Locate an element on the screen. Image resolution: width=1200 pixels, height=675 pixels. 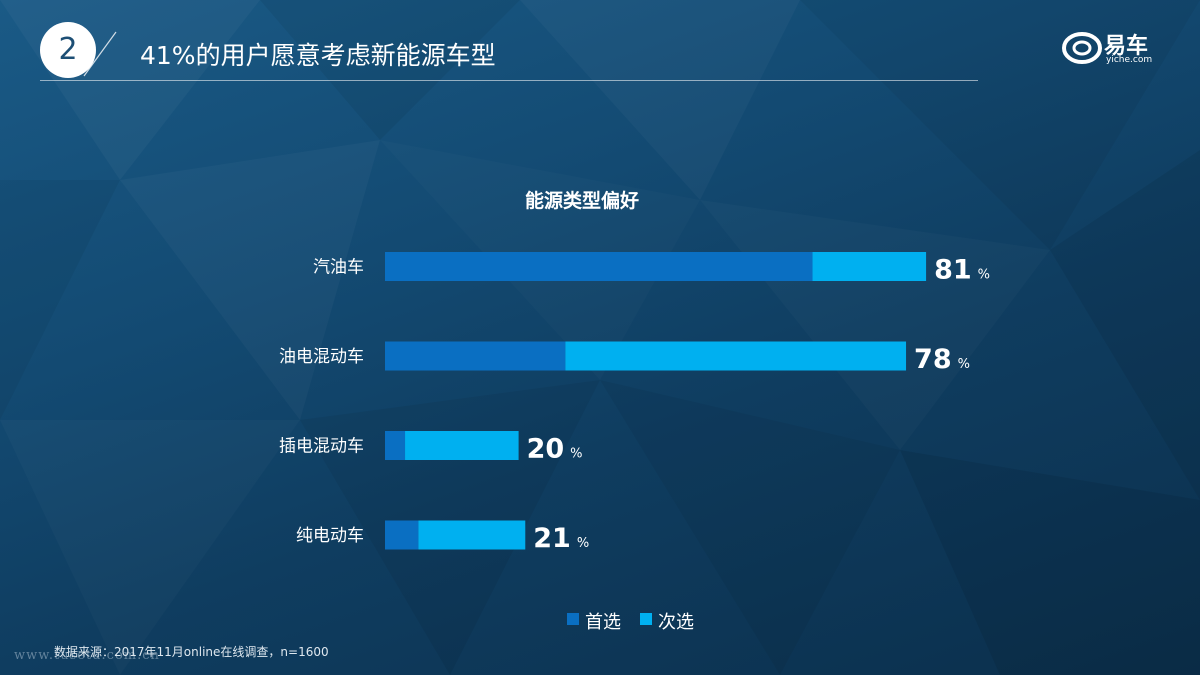
legend-swatch-first-choice is located at coordinates (573, 619).